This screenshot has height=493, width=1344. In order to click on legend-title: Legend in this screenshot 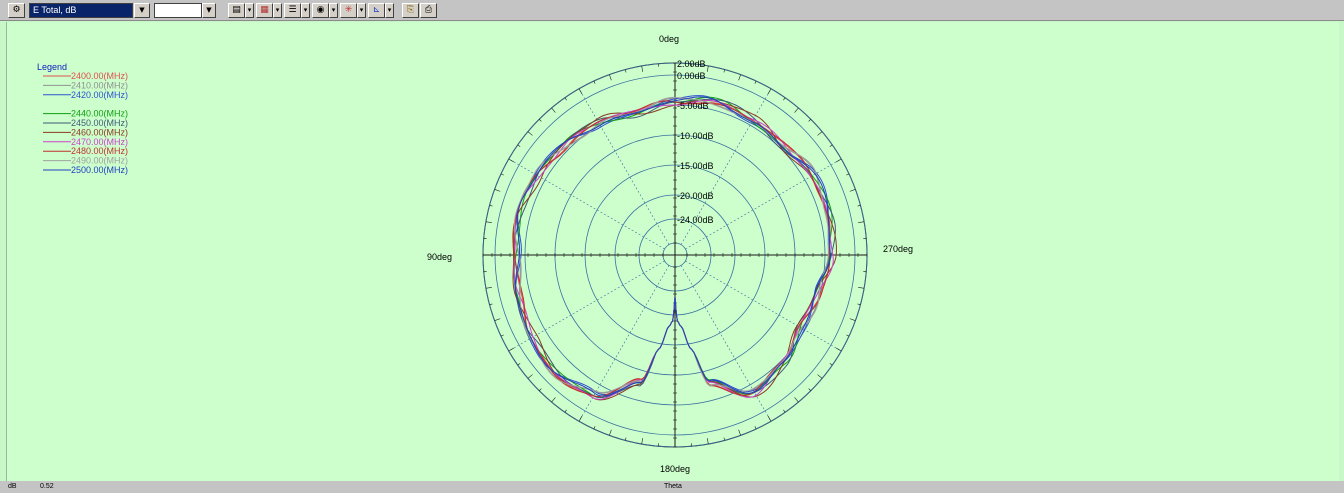, I will do `click(52, 67)`.